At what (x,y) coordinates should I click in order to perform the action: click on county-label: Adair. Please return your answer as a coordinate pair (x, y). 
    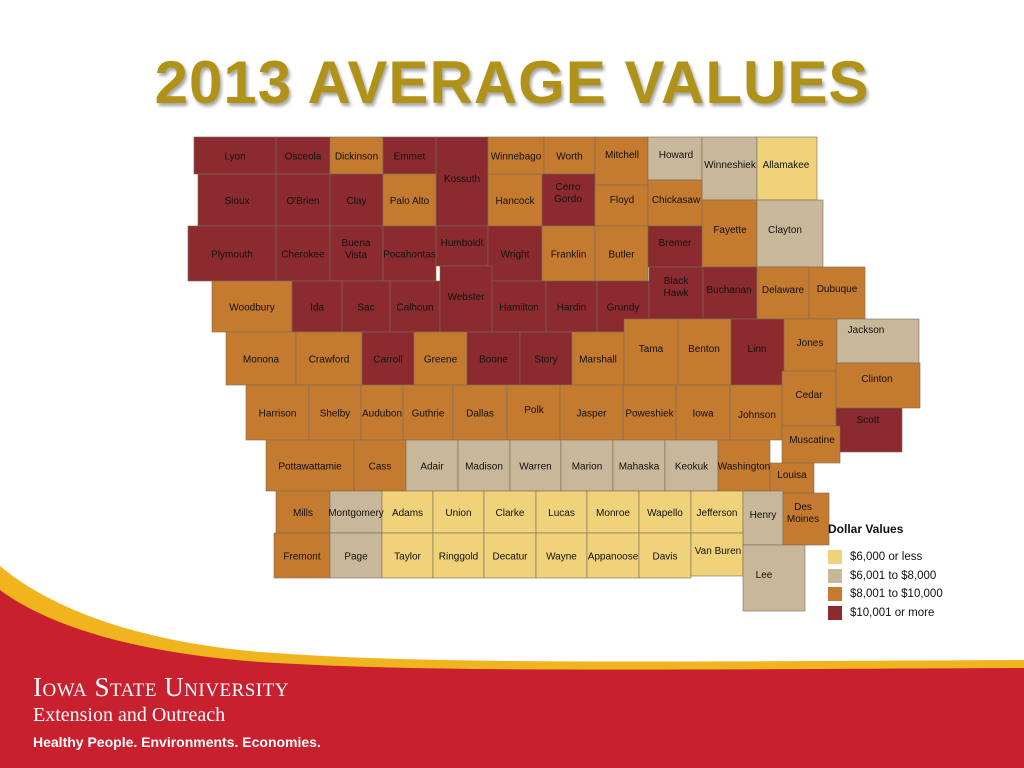
    Looking at the image, I should click on (432, 467).